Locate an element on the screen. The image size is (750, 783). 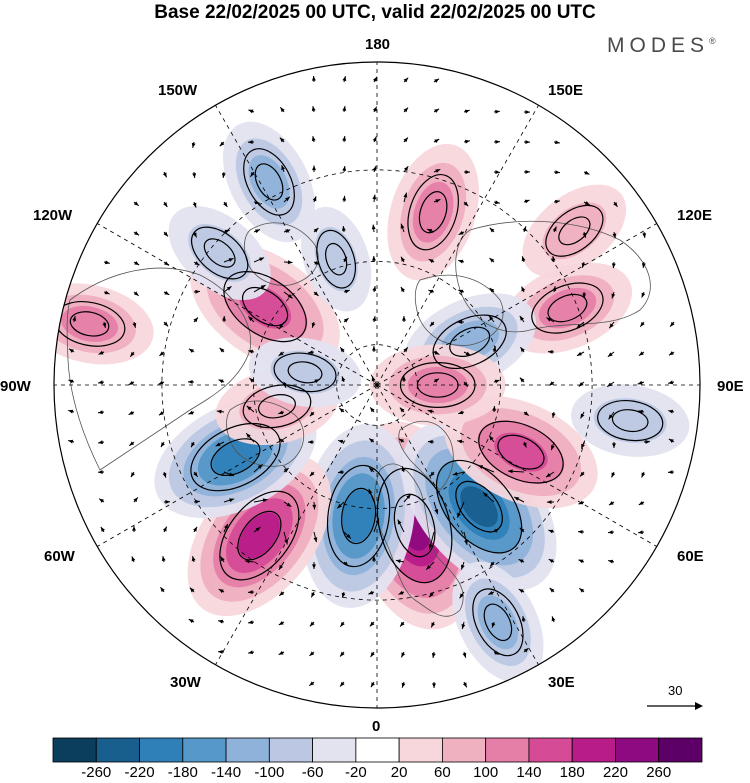
lon-label-90w: 90W is located at coordinates (15, 386).